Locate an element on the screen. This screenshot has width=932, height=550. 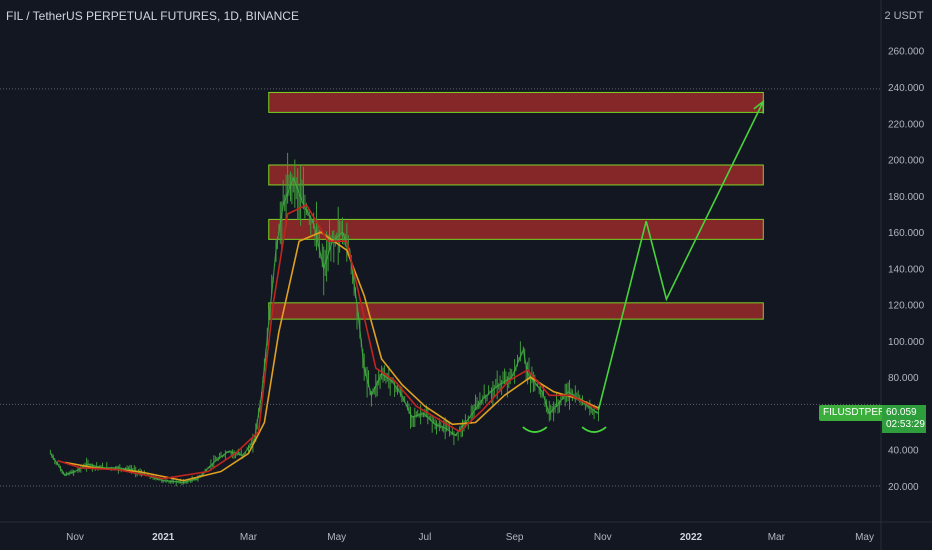
x-tick-label: 2021 is located at coordinates (163, 537).